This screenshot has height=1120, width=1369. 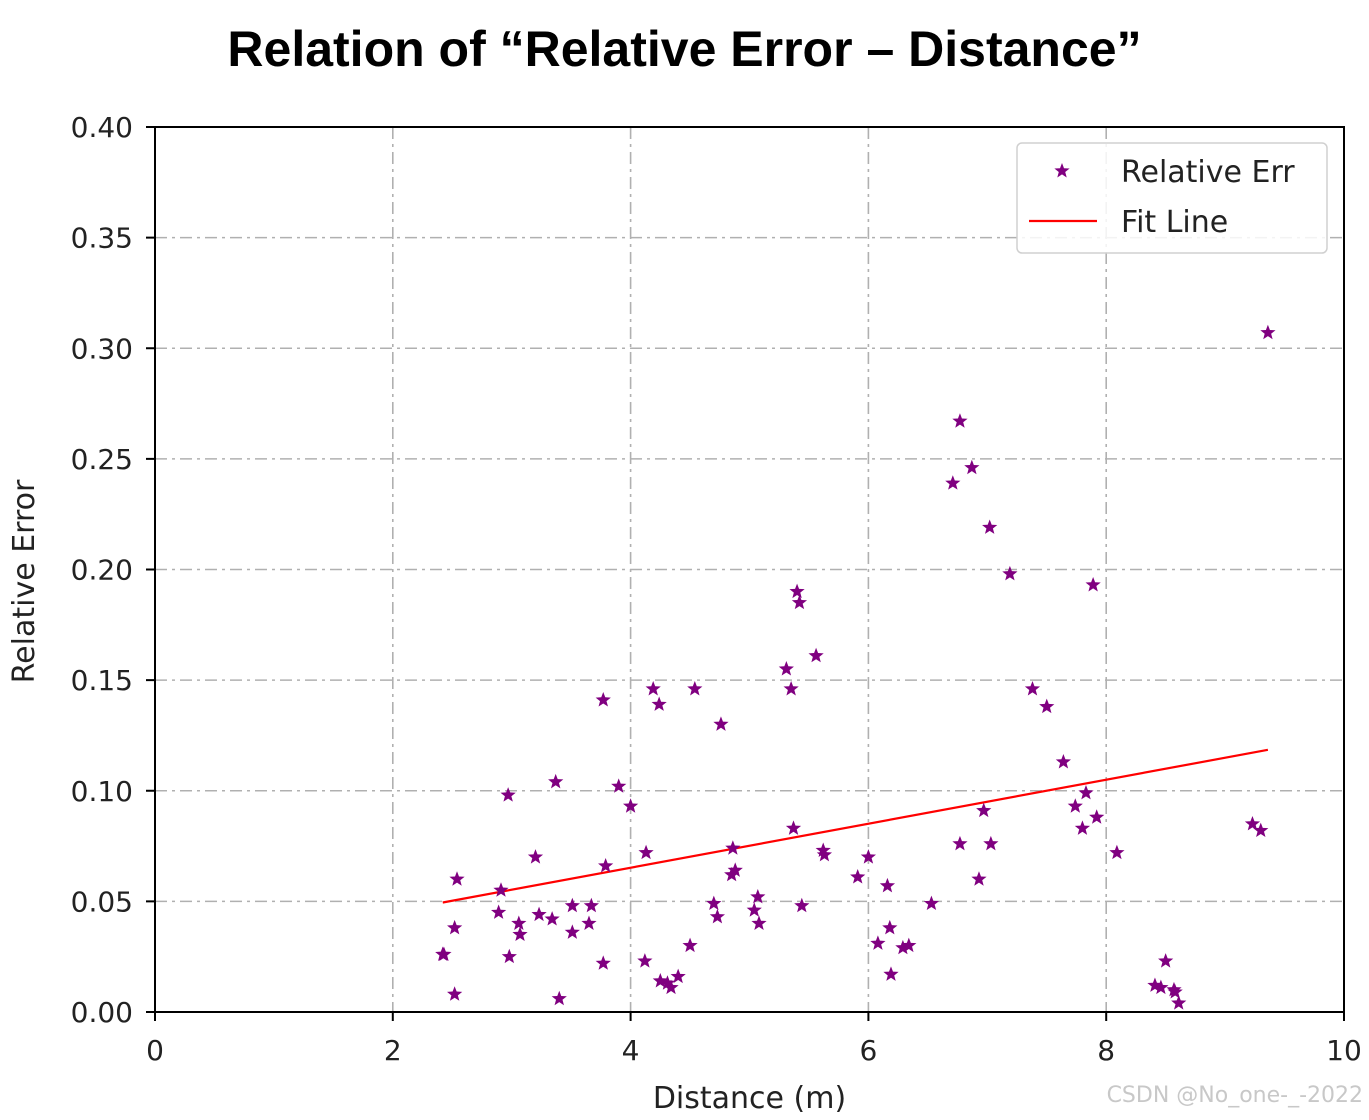 What do you see at coordinates (393, 1050) in the screenshot?
I see `x-tick-label: 2` at bounding box center [393, 1050].